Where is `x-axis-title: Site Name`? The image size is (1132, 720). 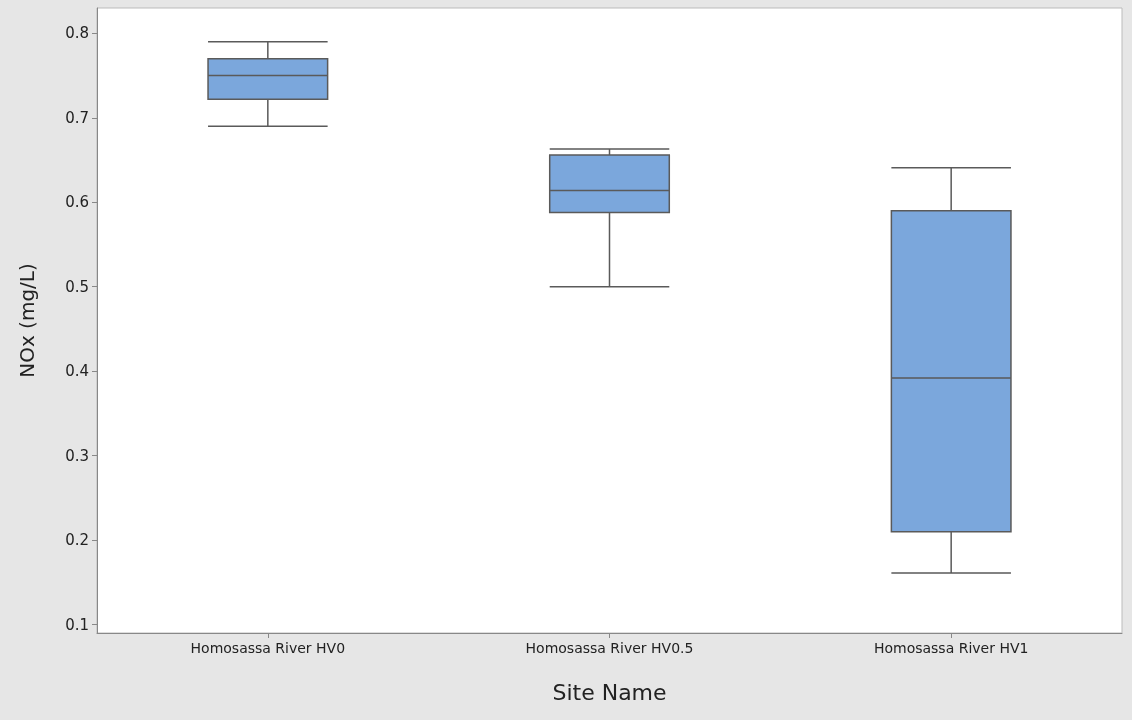 x-axis-title: Site Name is located at coordinates (609, 692).